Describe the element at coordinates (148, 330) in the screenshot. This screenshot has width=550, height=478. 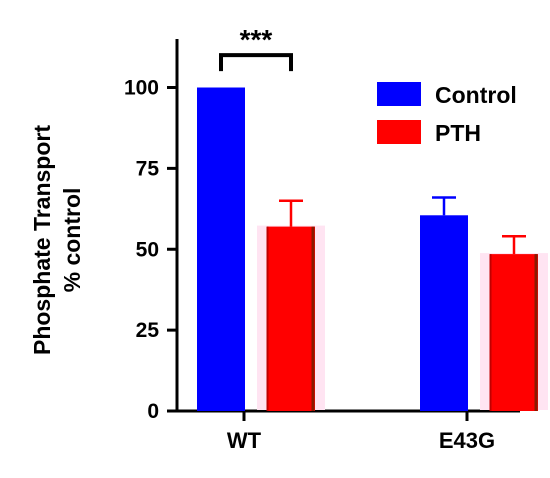
I see `y-tick-label: 25` at that location.